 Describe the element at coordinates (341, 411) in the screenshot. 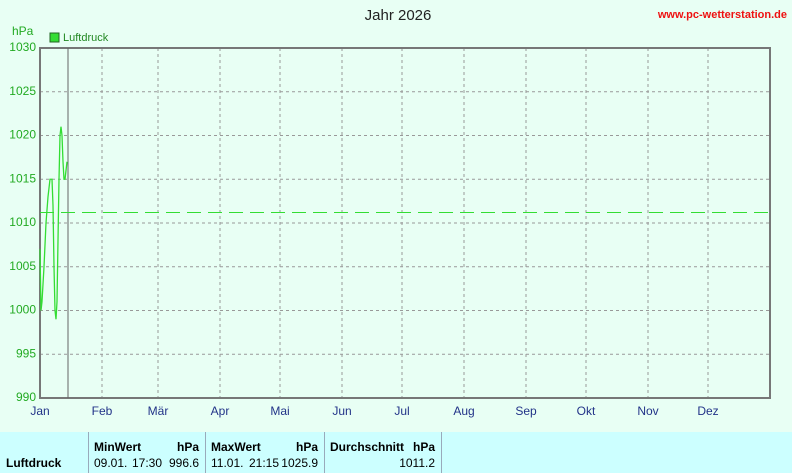

I see `x-tick-label: Jun` at that location.